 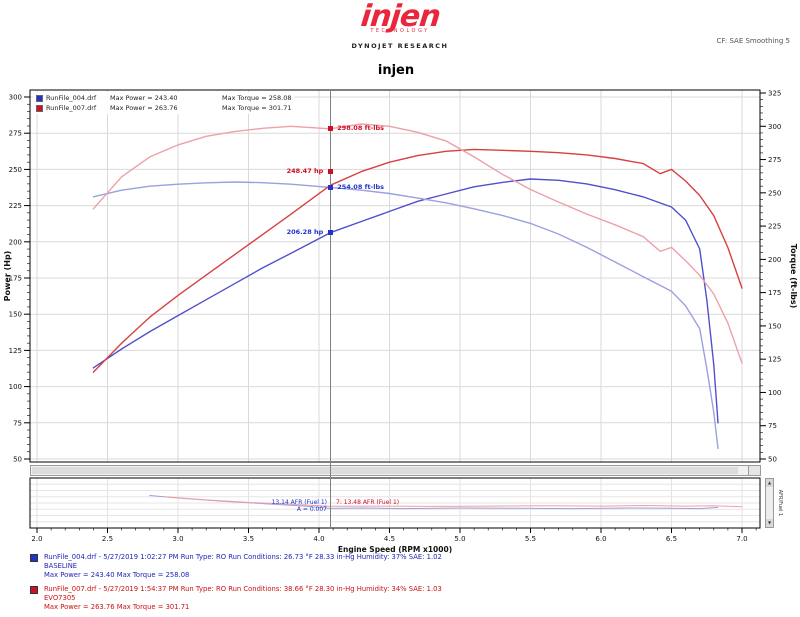 What do you see at coordinates (299, 502) in the screenshot?
I see `afr-value-run4: 13.14 AFR (Fuel 1)` at bounding box center [299, 502].